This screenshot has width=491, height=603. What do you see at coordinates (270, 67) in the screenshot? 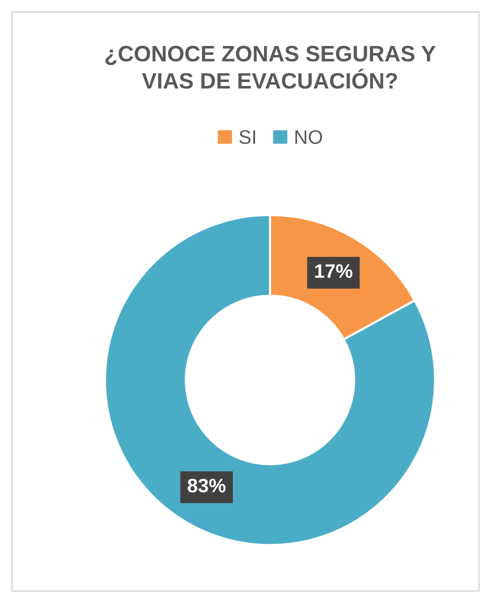
I see `chart-title: ¿CONOCE ZONAS SEGURAS Y VIAS DE EVACUACIÓN?` at bounding box center [270, 67].